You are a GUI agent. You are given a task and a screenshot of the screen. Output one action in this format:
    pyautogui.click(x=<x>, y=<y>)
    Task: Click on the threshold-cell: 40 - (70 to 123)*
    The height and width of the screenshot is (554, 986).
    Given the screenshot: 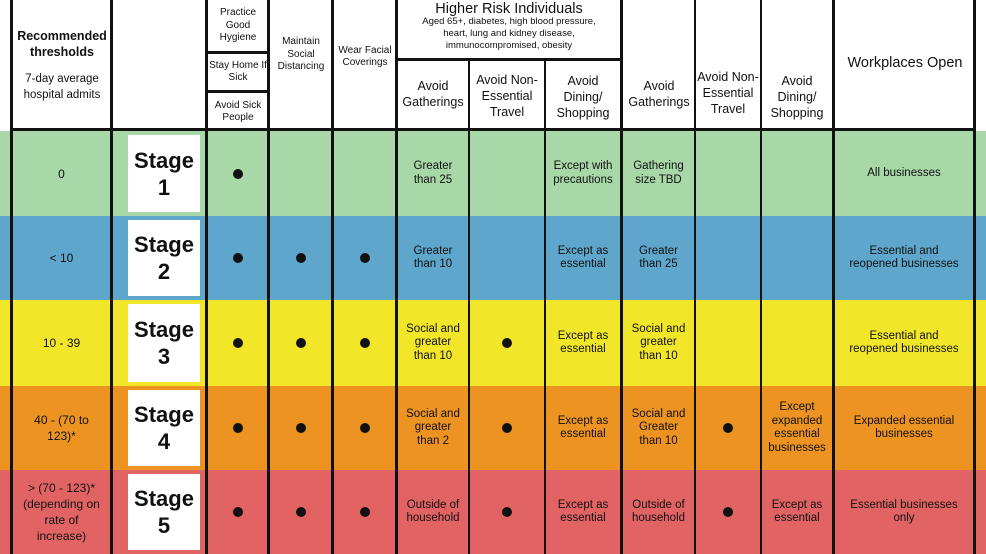 What is the action you would take?
    pyautogui.click(x=61, y=428)
    